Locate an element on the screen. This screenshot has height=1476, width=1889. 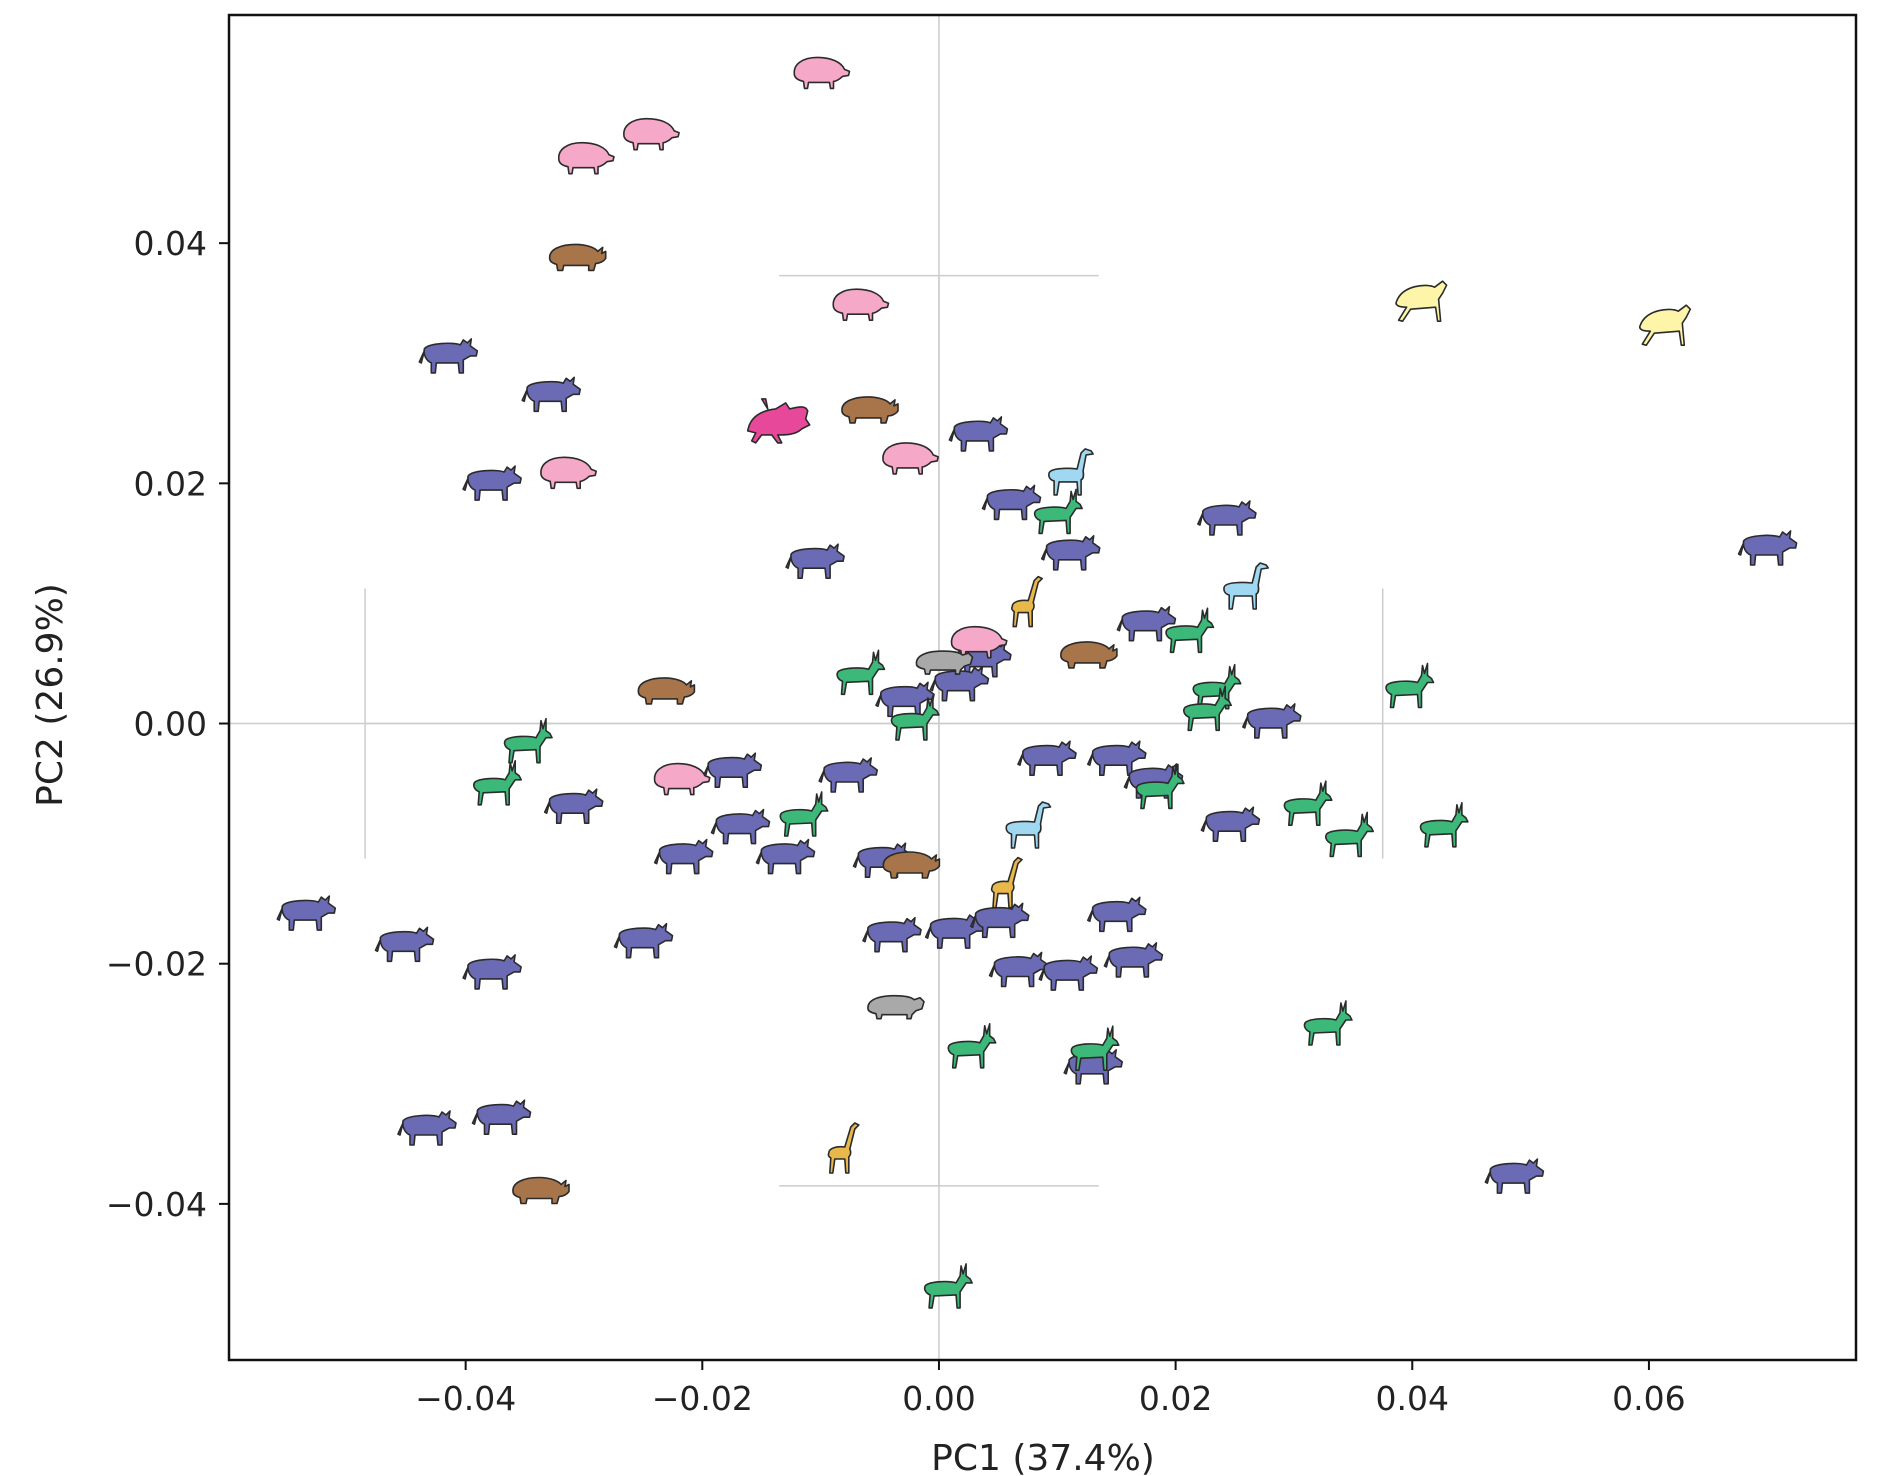
y-tick-label: 0.02 is located at coordinates (170, 483).